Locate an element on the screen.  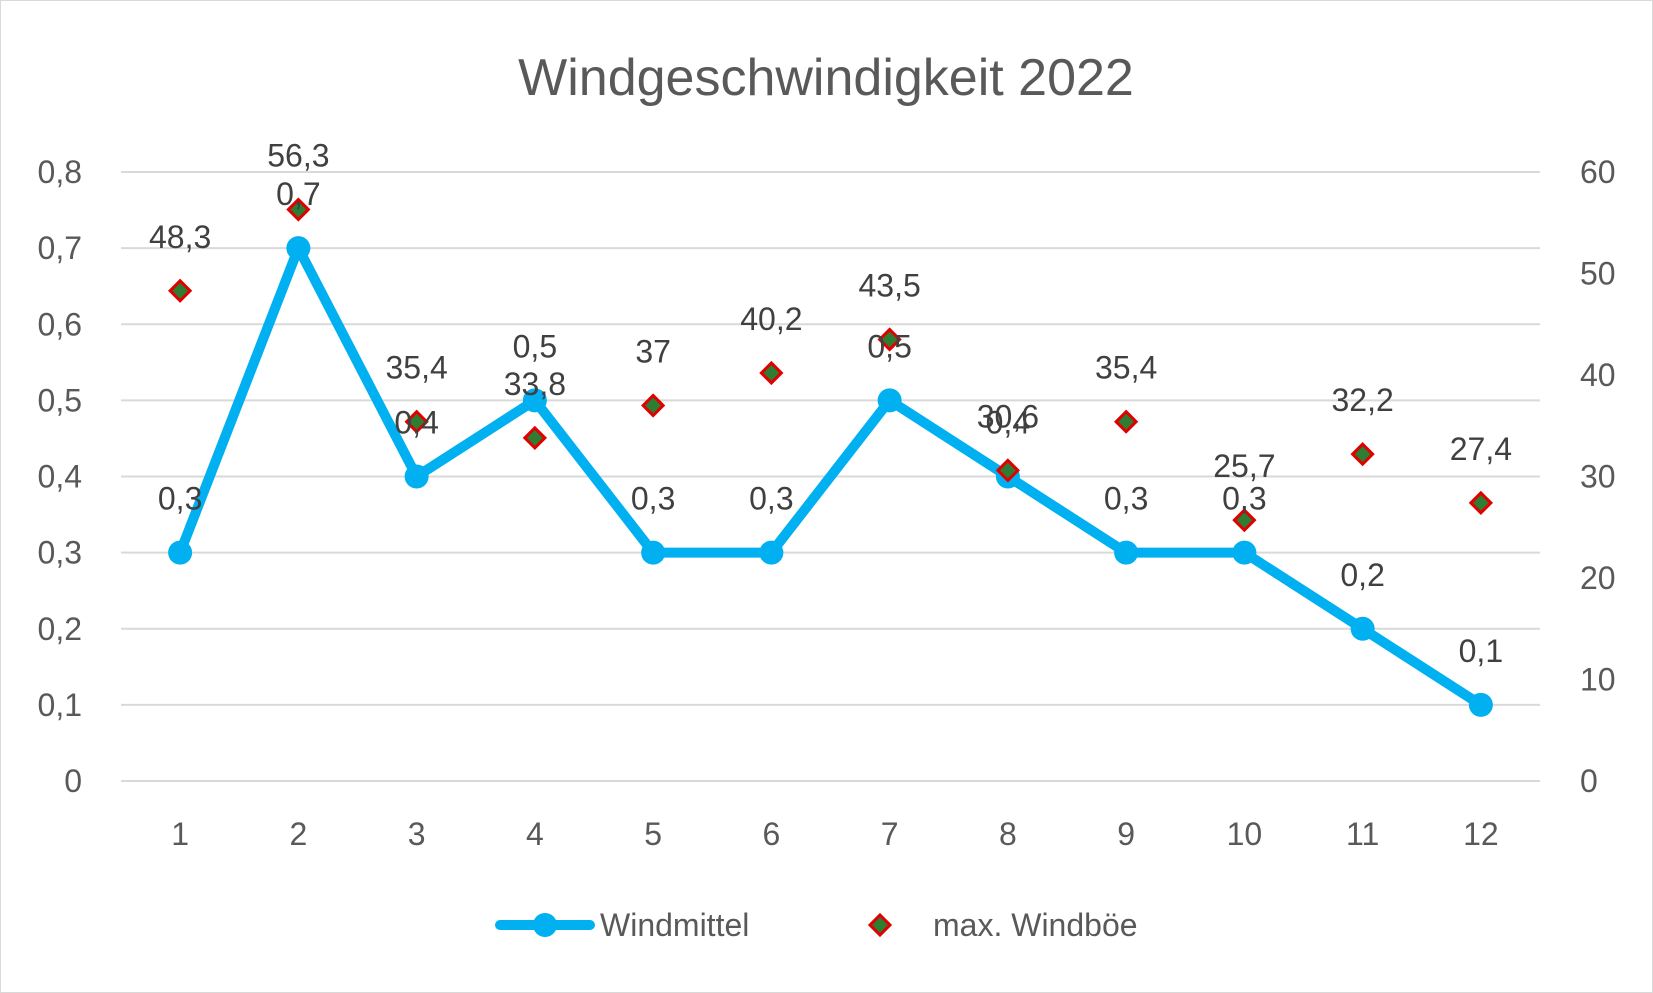
max-windboe-data-label: 48,3 is located at coordinates (180, 237).